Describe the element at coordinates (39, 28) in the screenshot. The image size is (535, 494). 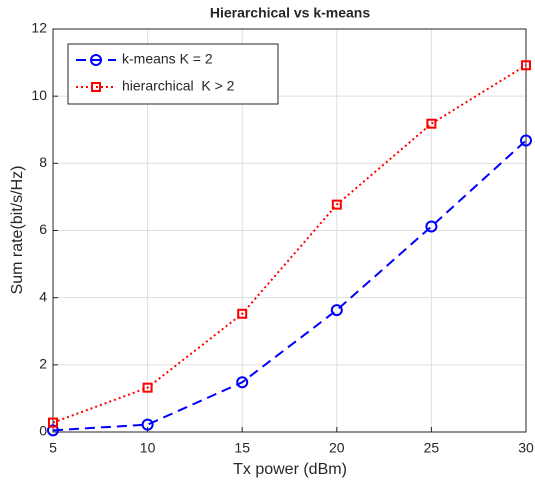
I see `y-tick-label: 12` at that location.